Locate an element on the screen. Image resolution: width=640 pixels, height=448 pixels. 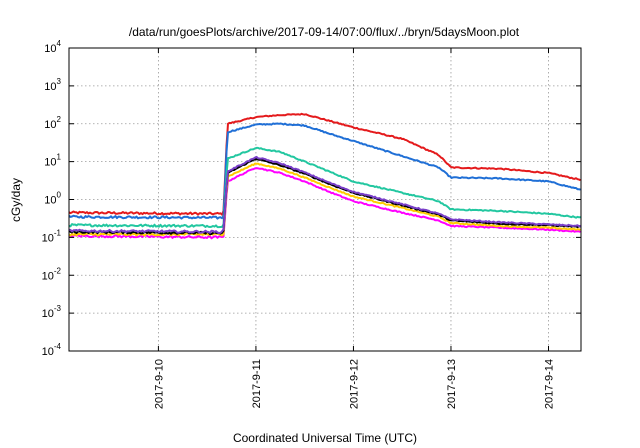
y-tick-label: 10³ is located at coordinates (52, 85).